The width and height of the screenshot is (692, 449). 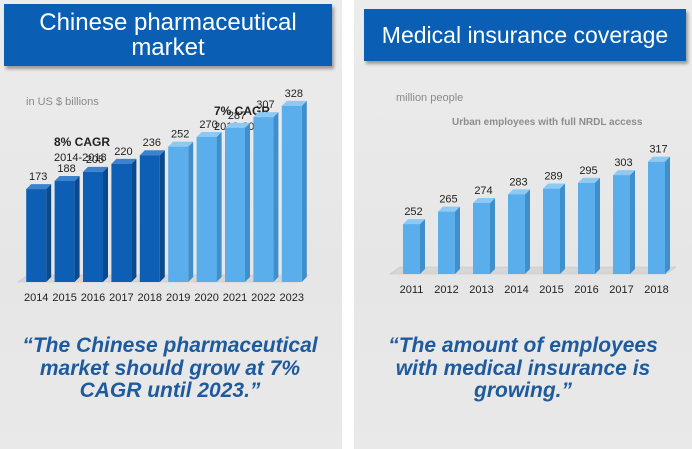 What do you see at coordinates (547, 122) in the screenshot?
I see `coverage-series-label: Urban employees with full NRDL access` at bounding box center [547, 122].